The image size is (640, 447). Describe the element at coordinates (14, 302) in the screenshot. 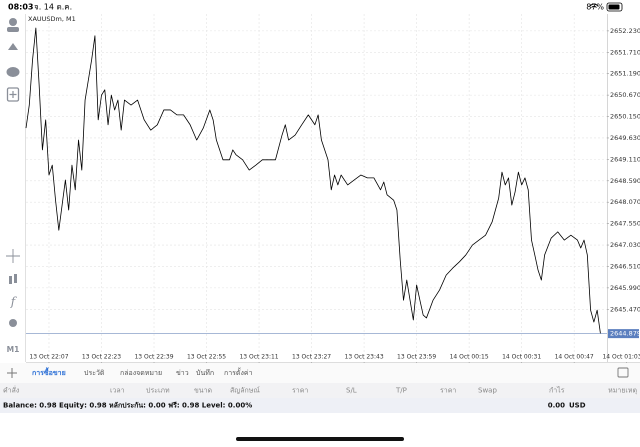

I see `indicators-icon: f` at that location.